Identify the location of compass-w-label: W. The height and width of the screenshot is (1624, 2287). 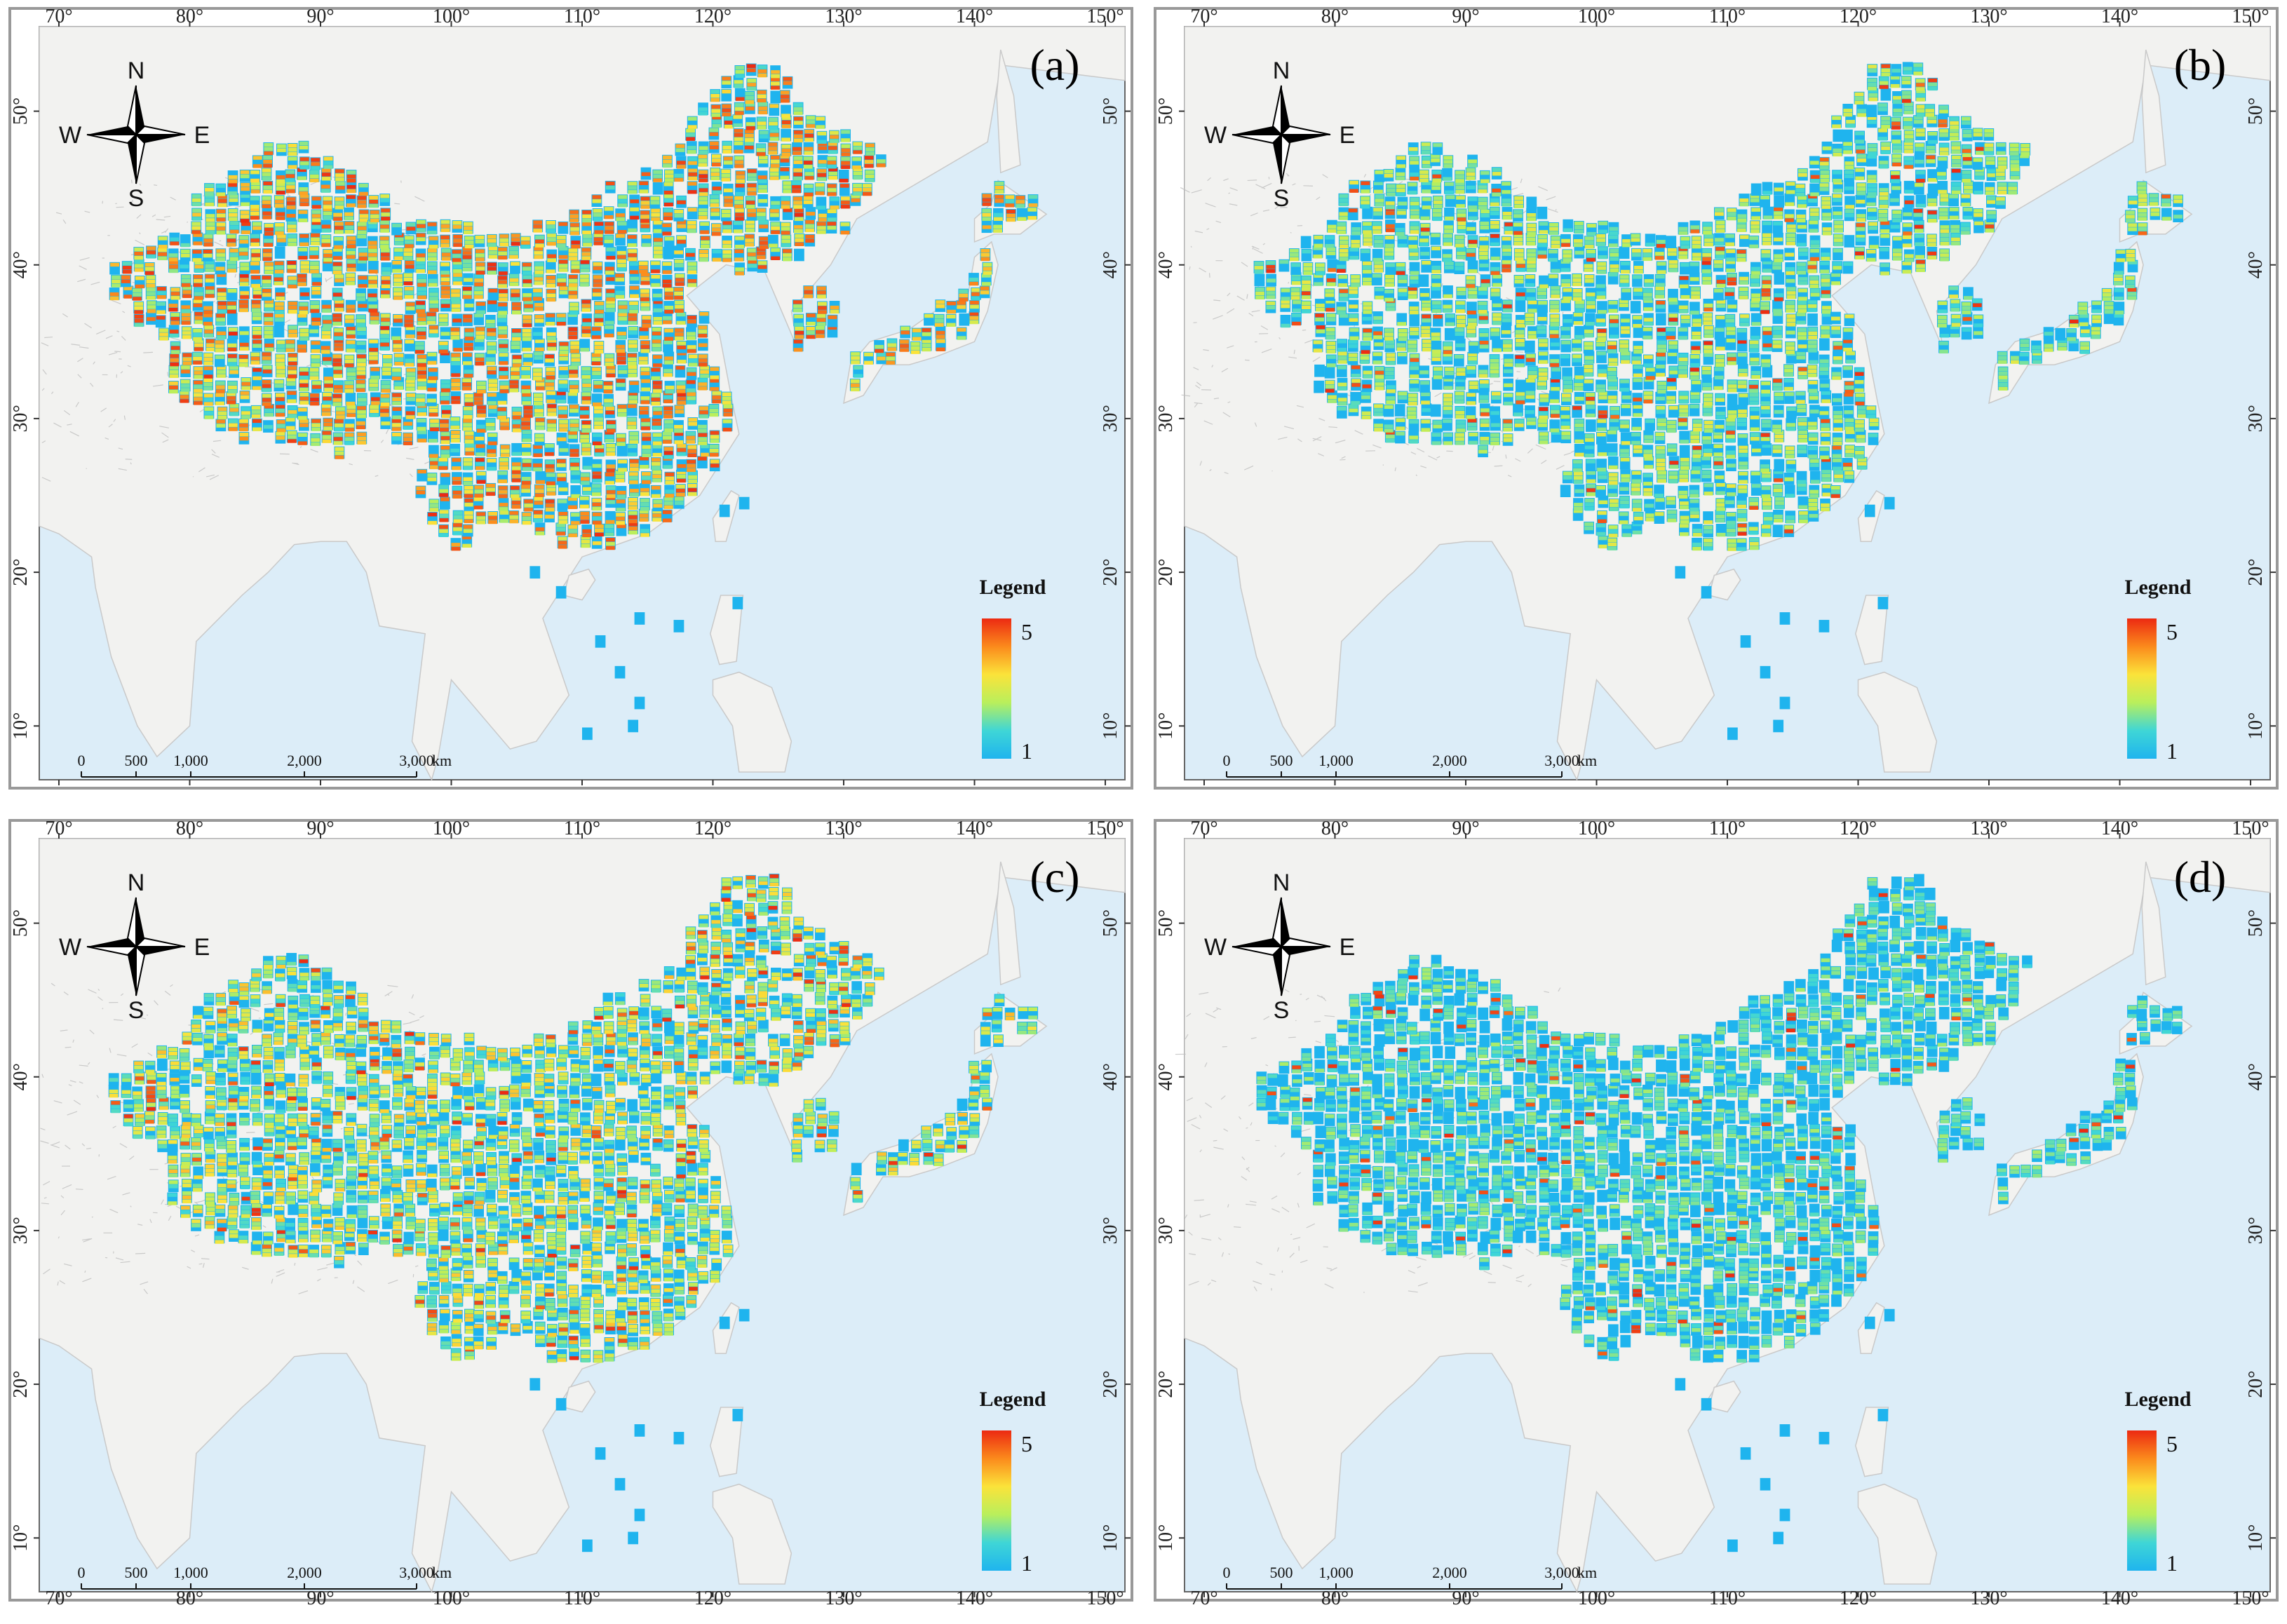
(1215, 135).